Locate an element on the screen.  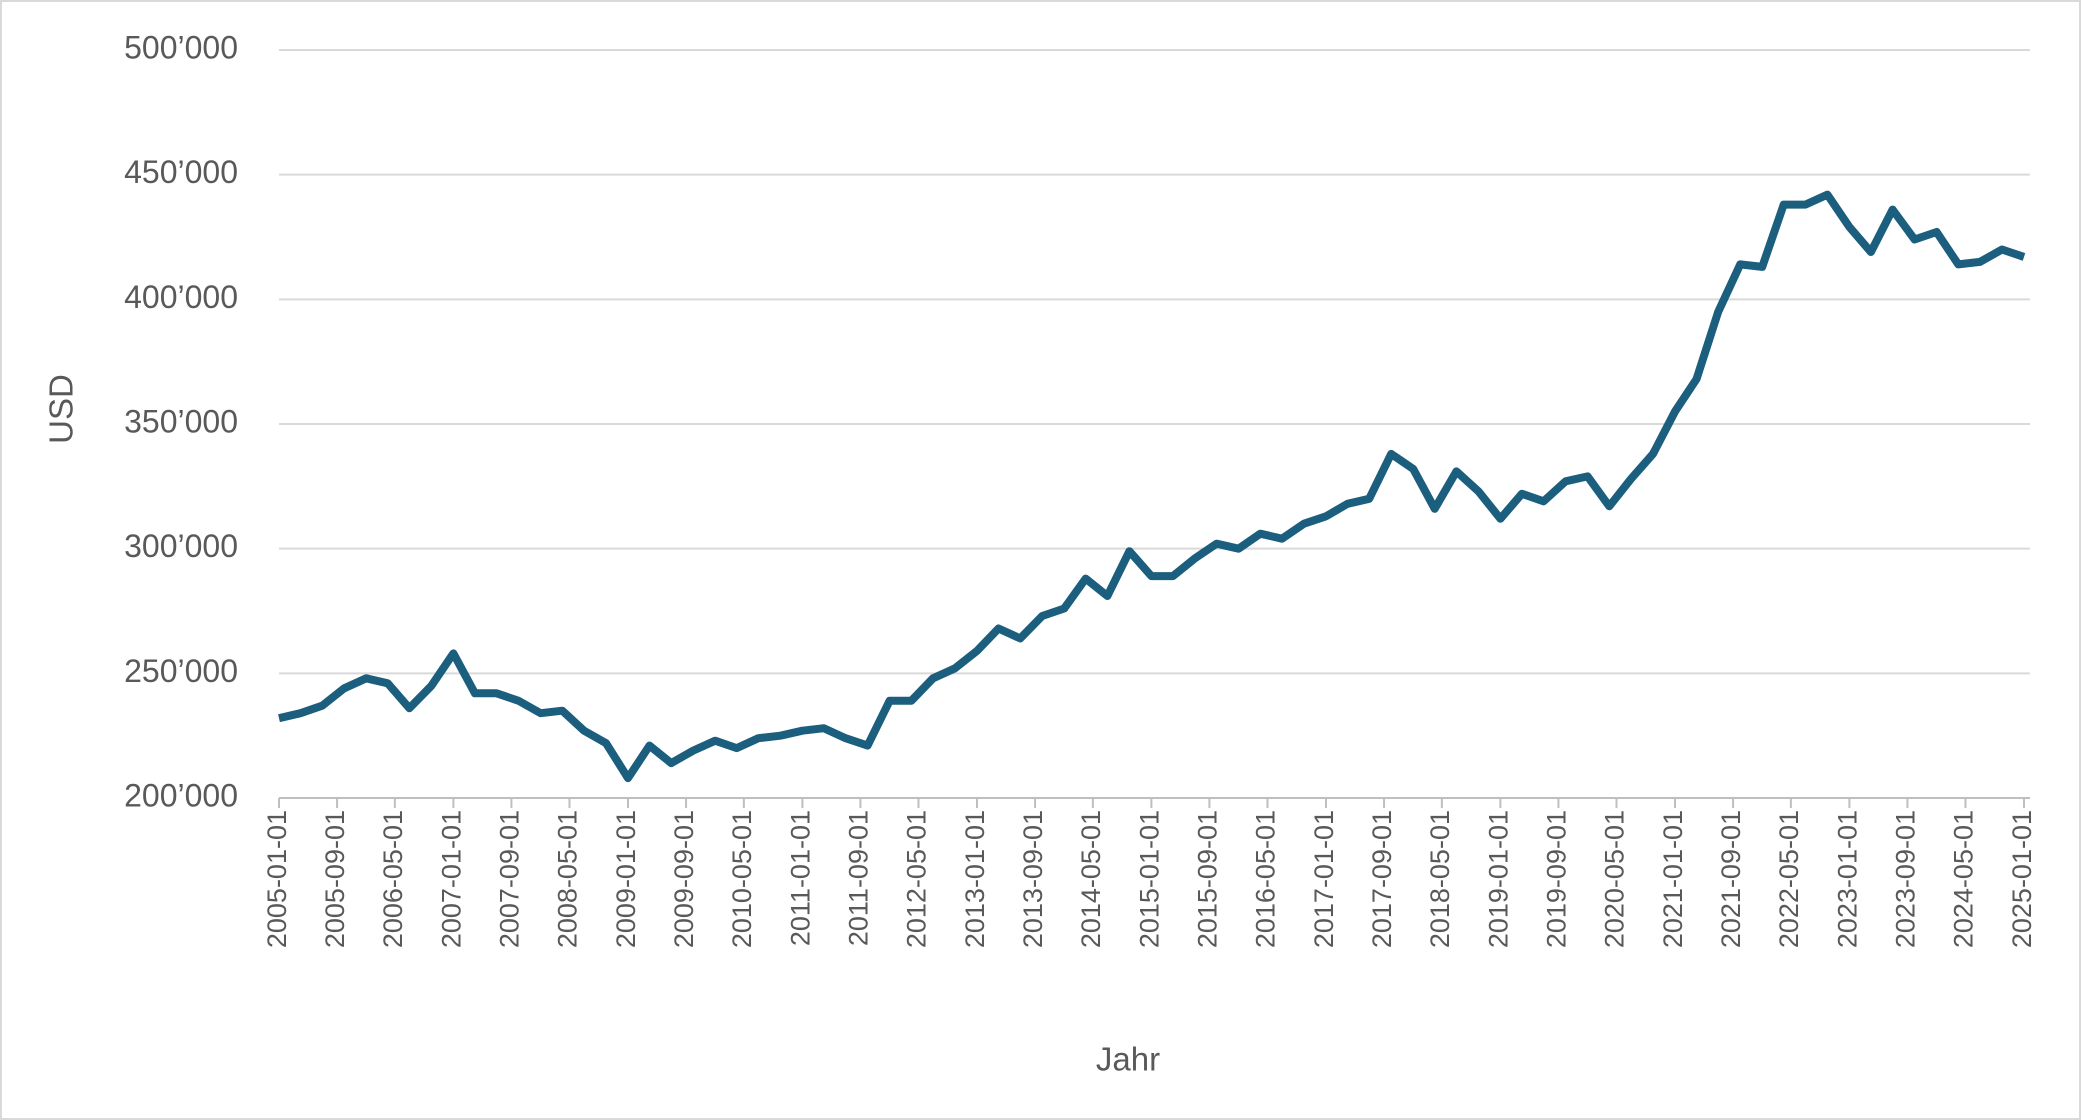
x-tick-label: 2009-01-01 is located at coordinates (626, 879).